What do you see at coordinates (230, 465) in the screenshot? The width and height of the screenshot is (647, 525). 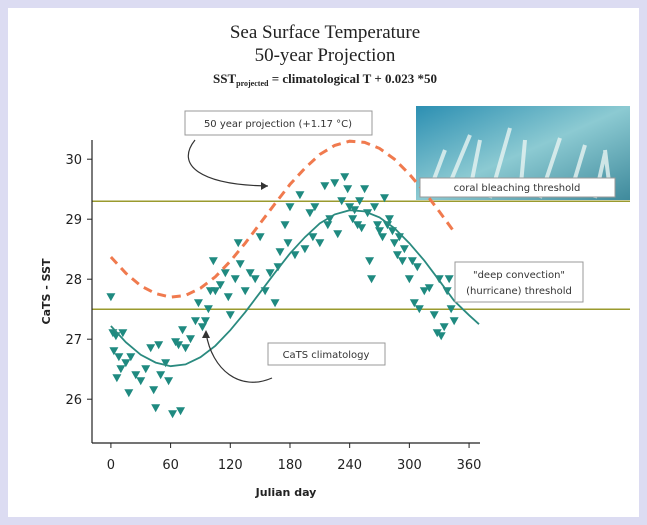 I see `x-tick-label: 120` at bounding box center [230, 465].